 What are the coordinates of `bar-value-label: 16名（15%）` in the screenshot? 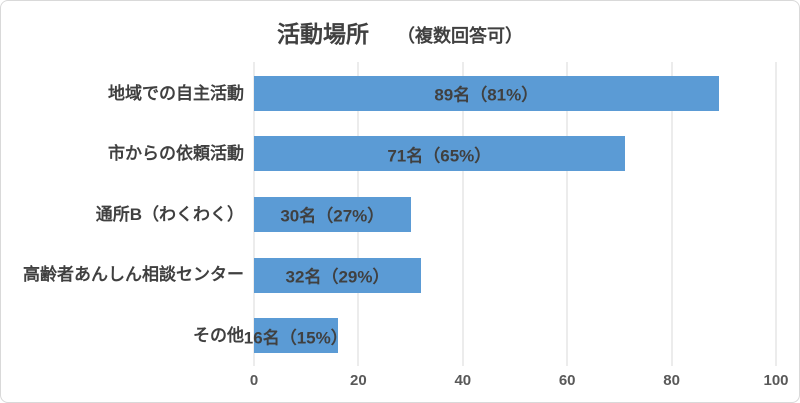 It's located at (295, 338).